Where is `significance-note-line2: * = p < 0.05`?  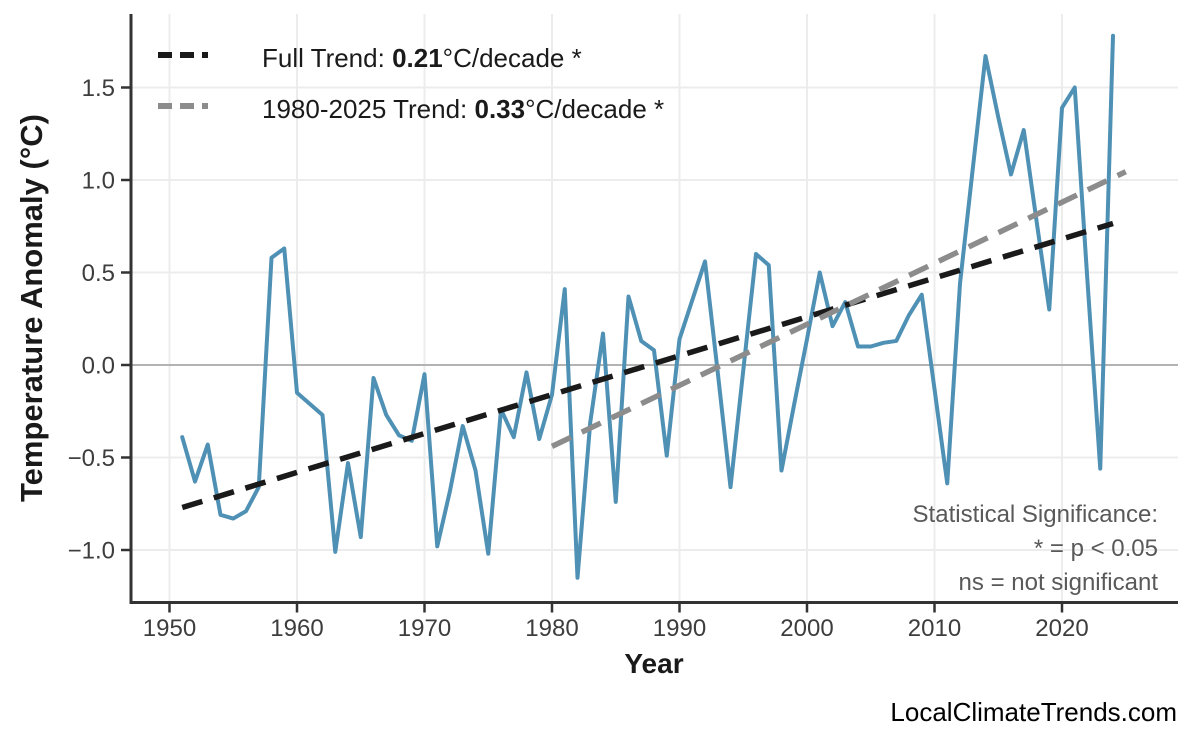
significance-note-line2: * = p < 0.05 is located at coordinates (1095, 548).